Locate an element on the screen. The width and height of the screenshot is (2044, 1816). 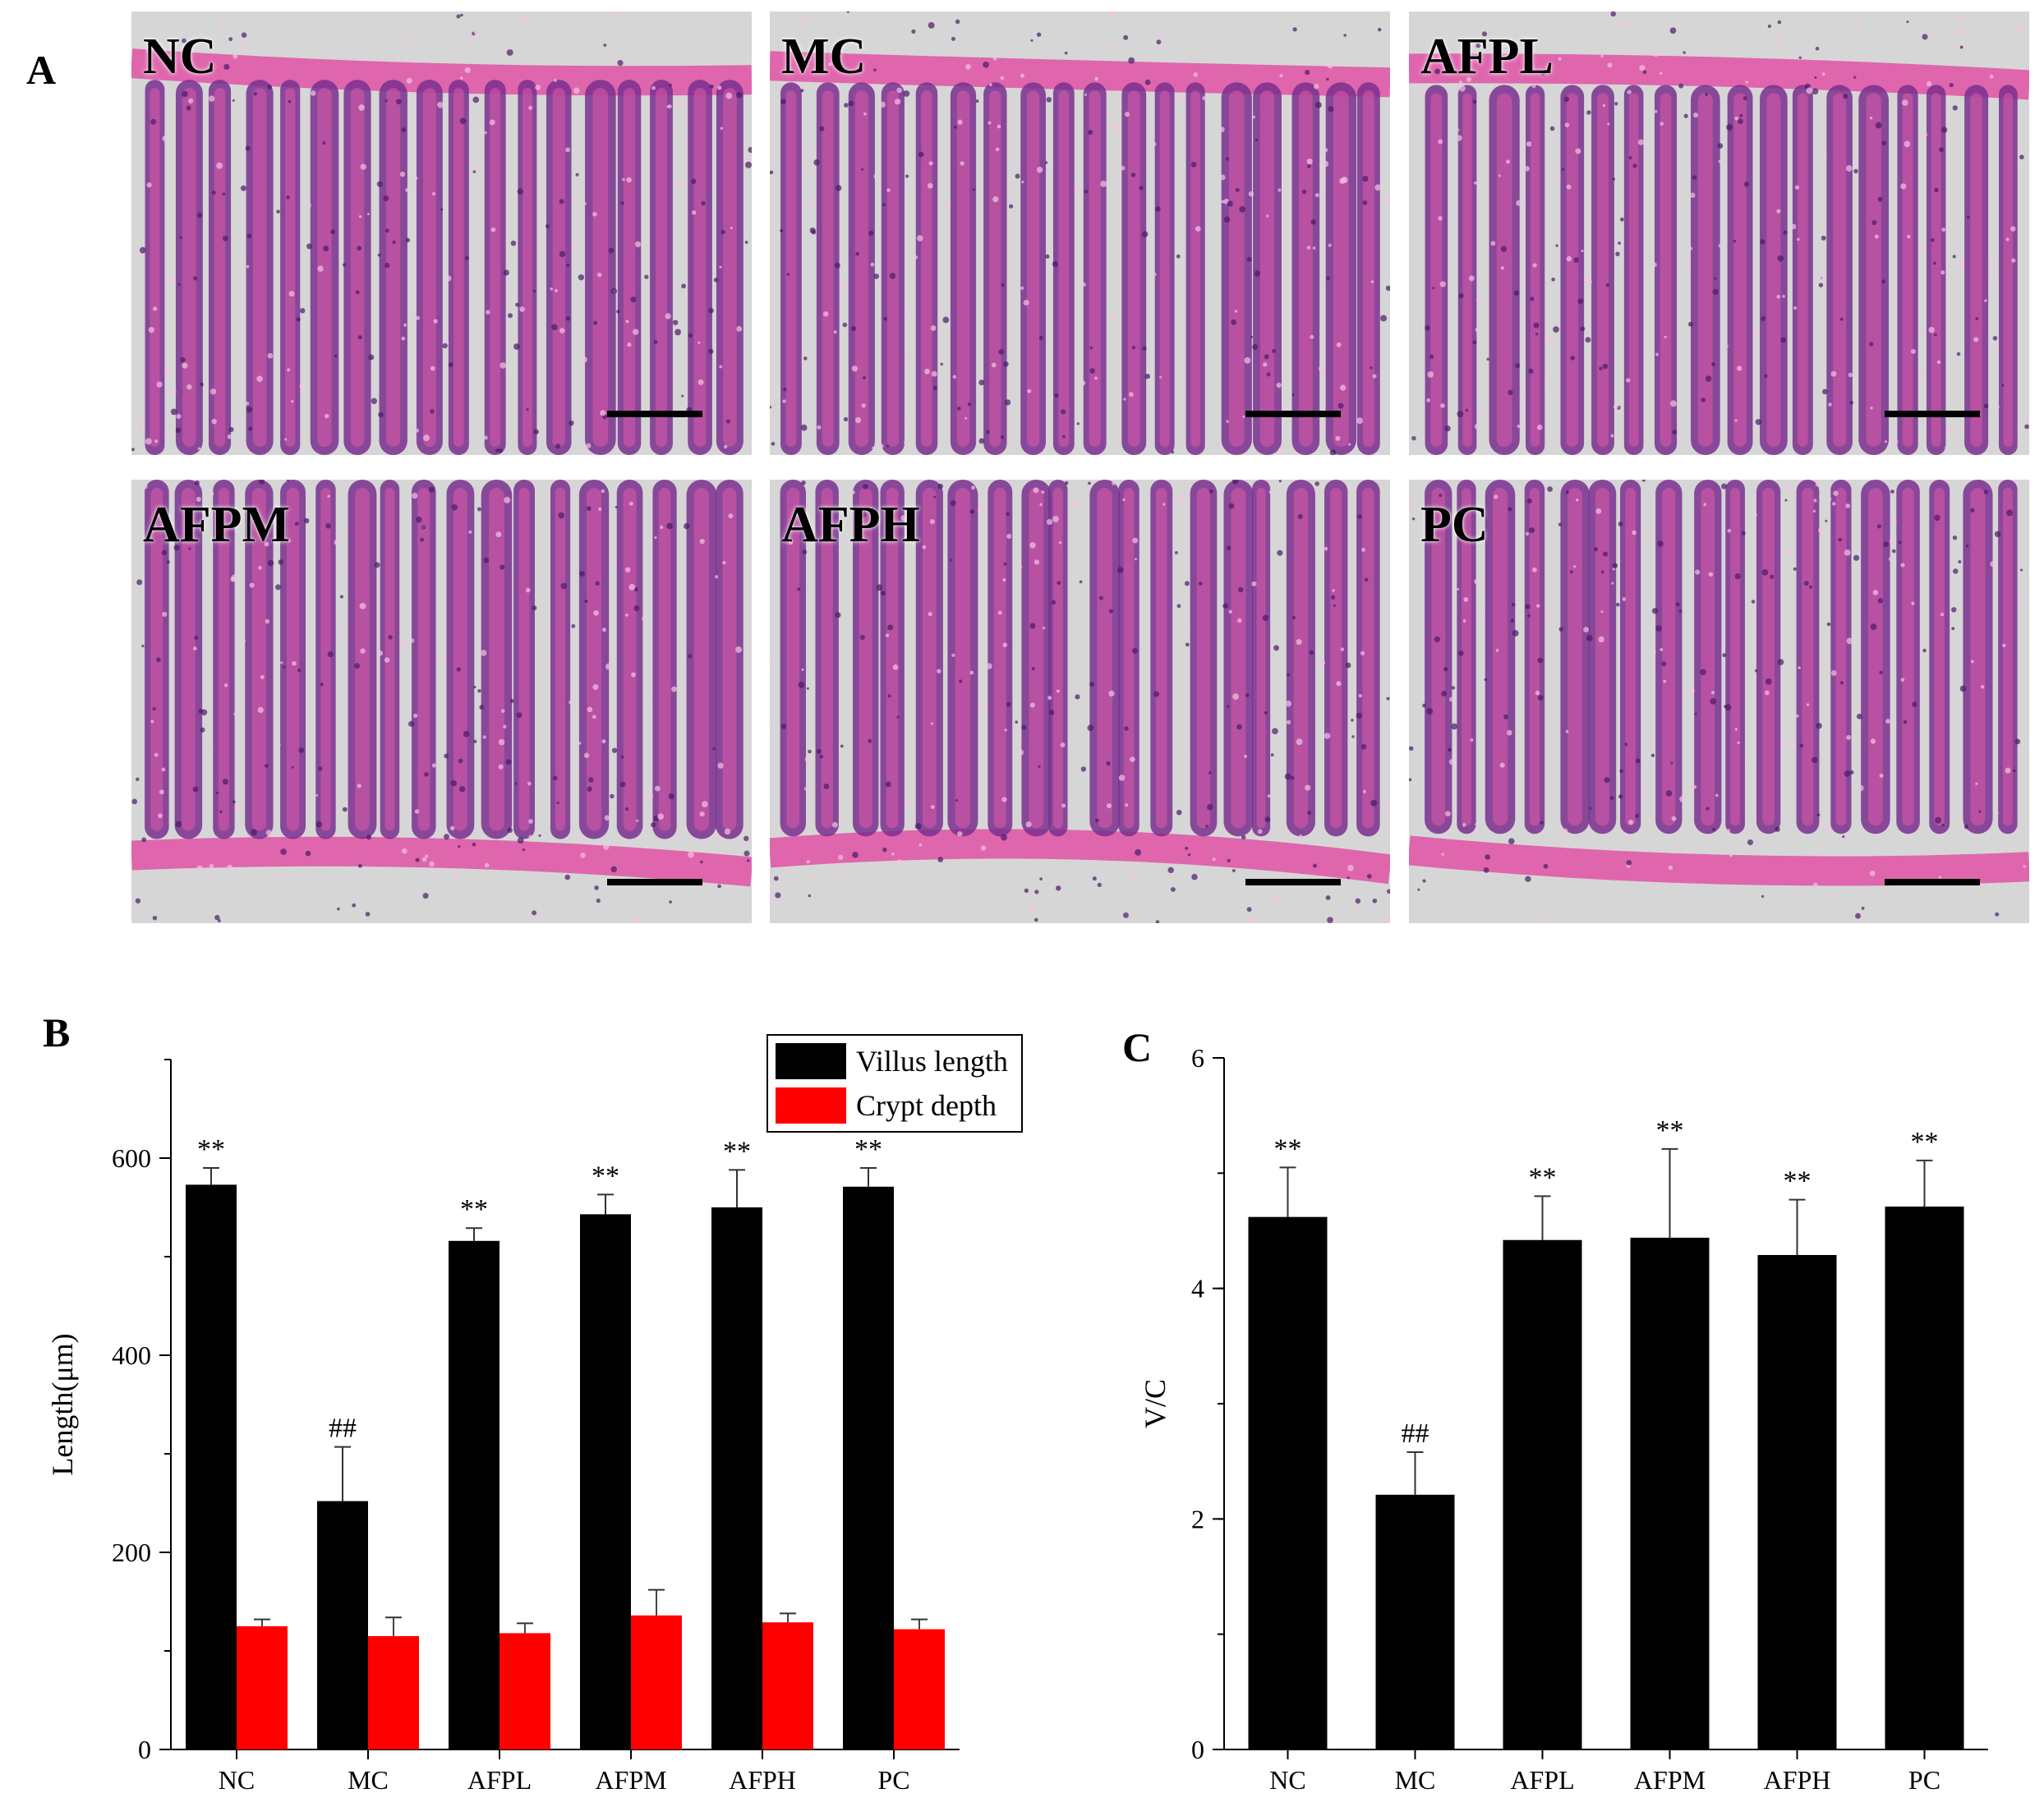
y-tick-label: 200 is located at coordinates (131, 1553).